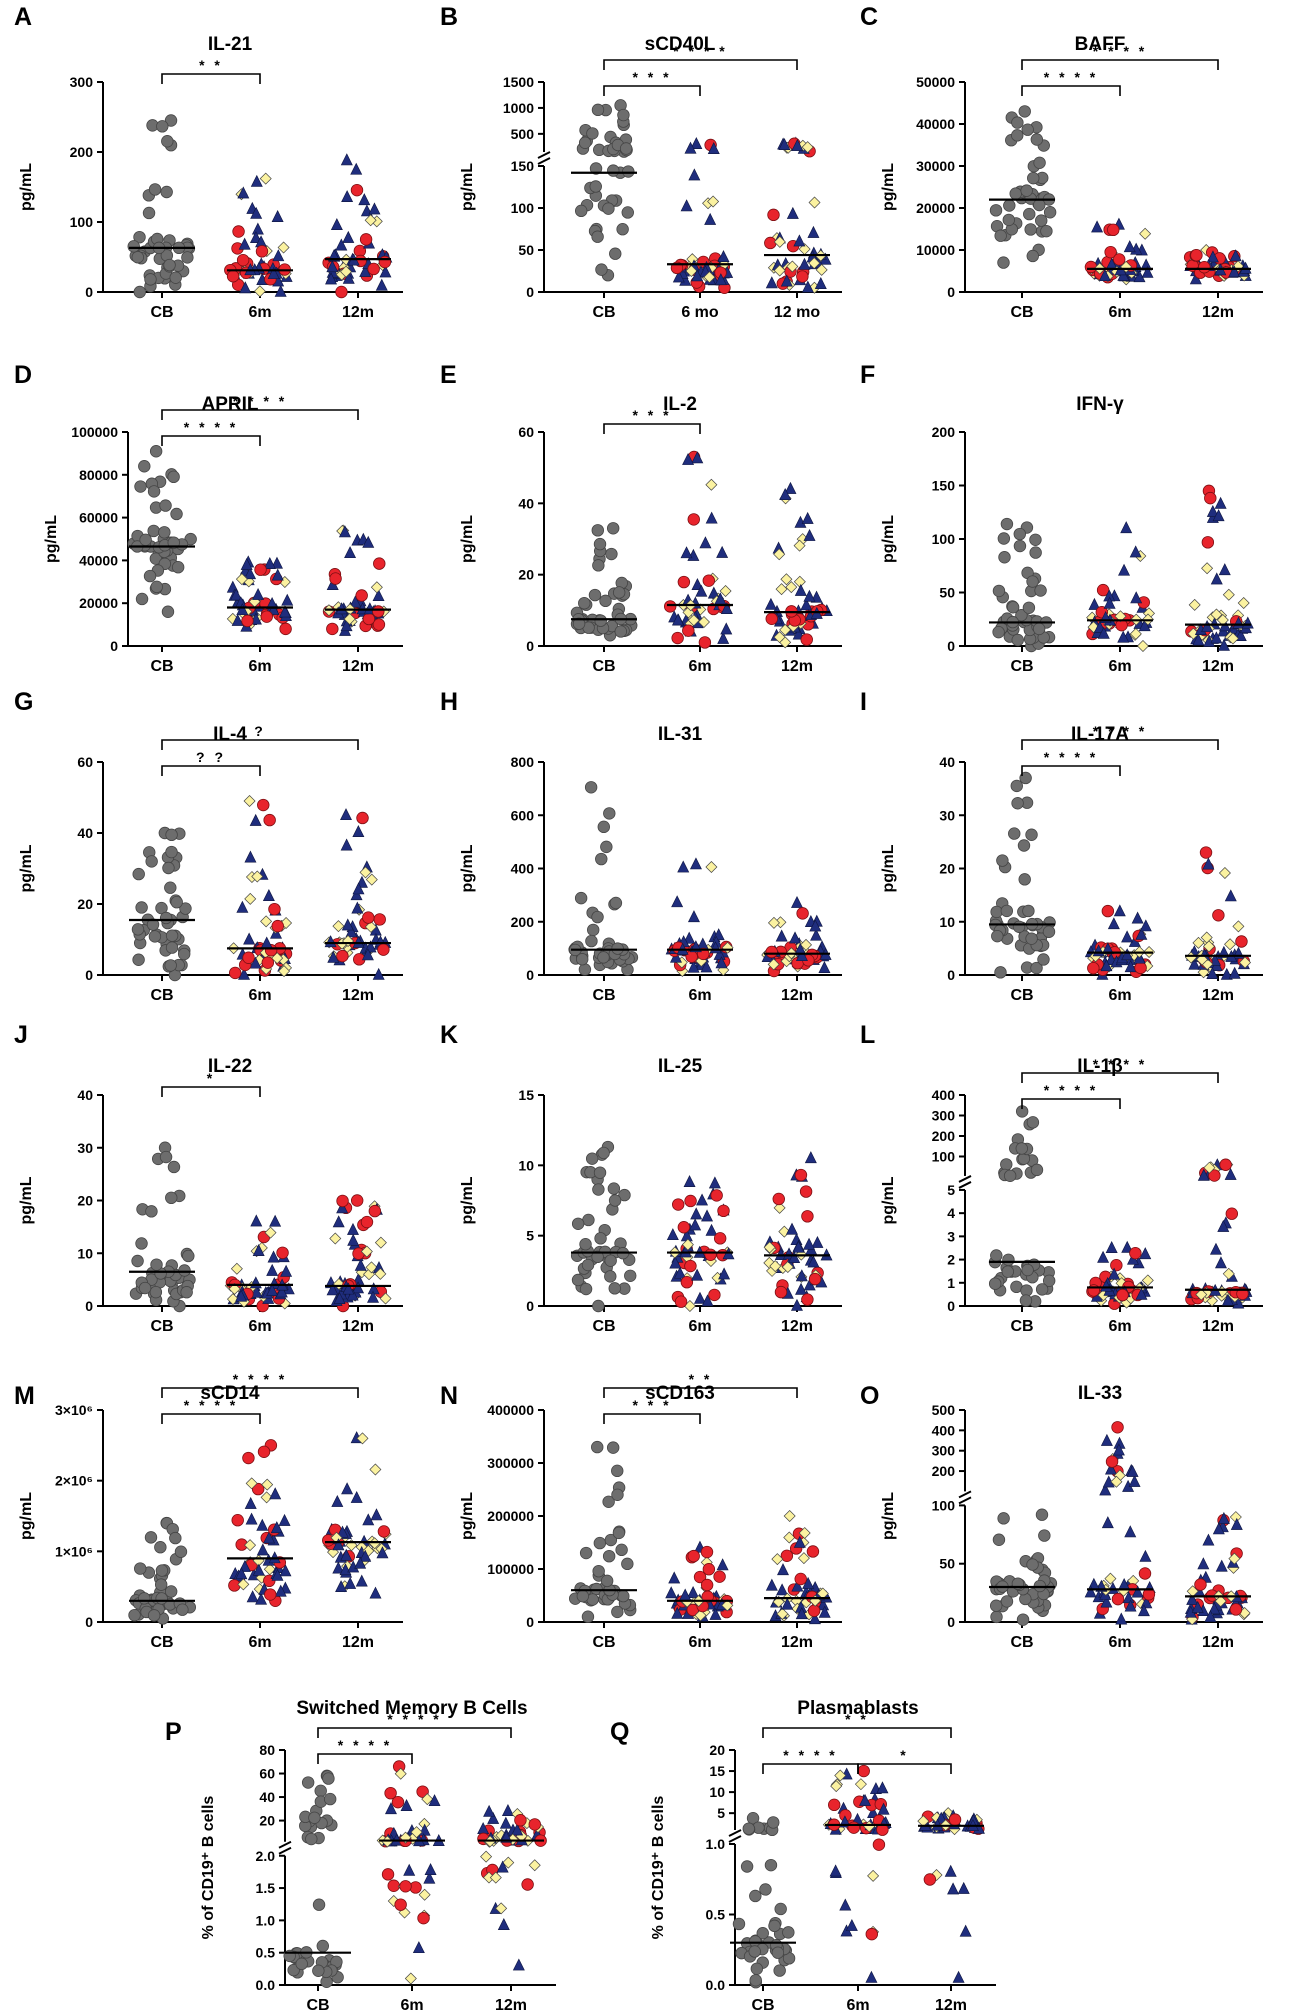 The width and height of the screenshot is (1297, 2010). I want to click on significance-bracket, so click(260, 1392).